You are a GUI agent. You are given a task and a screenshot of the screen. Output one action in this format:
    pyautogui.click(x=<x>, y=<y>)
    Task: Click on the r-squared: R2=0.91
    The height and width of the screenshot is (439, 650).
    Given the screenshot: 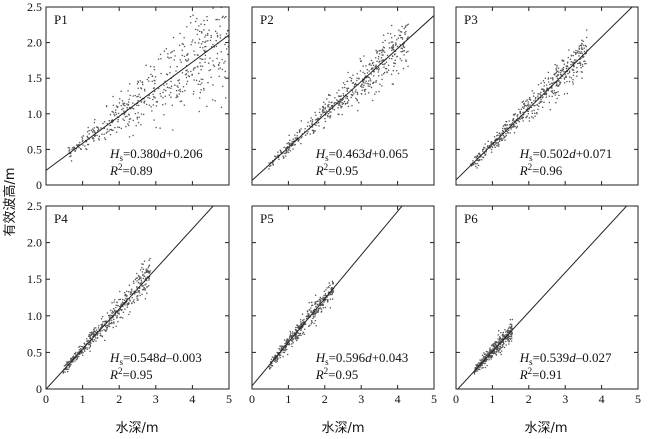 What is the action you would take?
    pyautogui.click(x=541, y=374)
    